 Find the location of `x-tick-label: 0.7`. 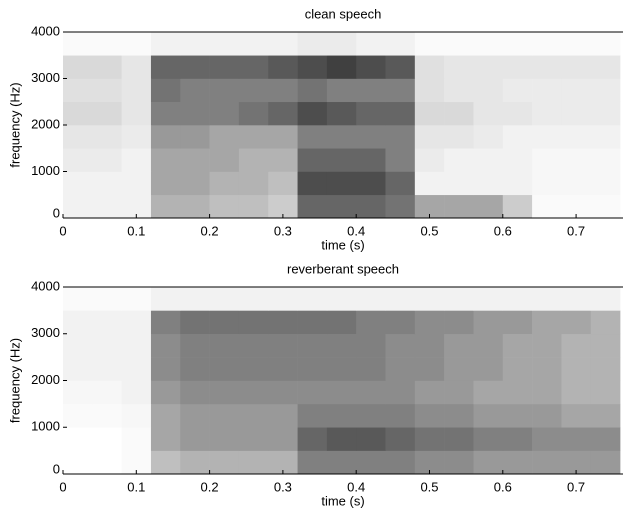

x-tick-label: 0.7 is located at coordinates (576, 230).